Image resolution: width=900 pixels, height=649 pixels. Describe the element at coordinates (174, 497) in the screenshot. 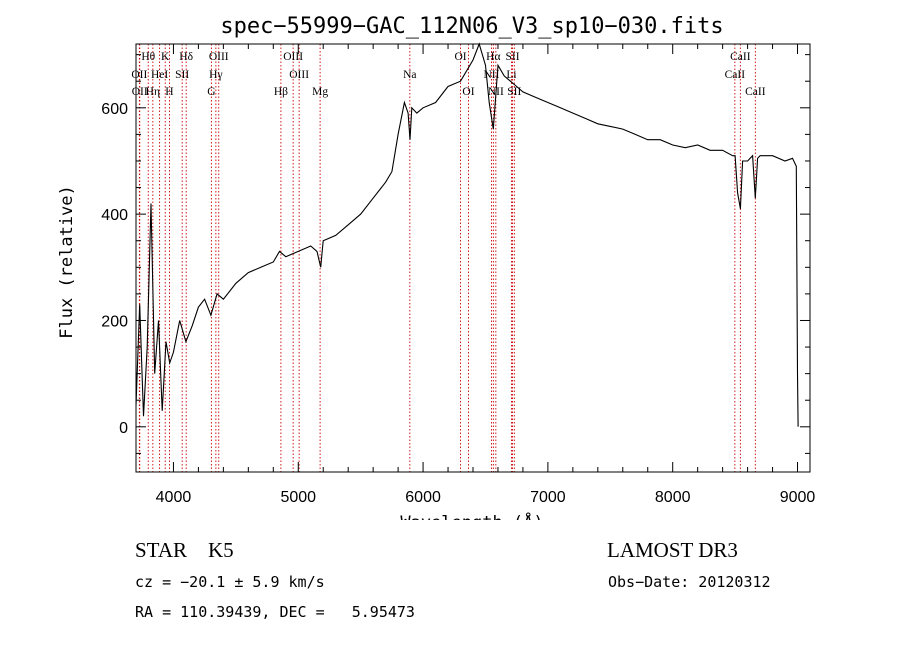

I see `x-tick-label: 4000` at that location.